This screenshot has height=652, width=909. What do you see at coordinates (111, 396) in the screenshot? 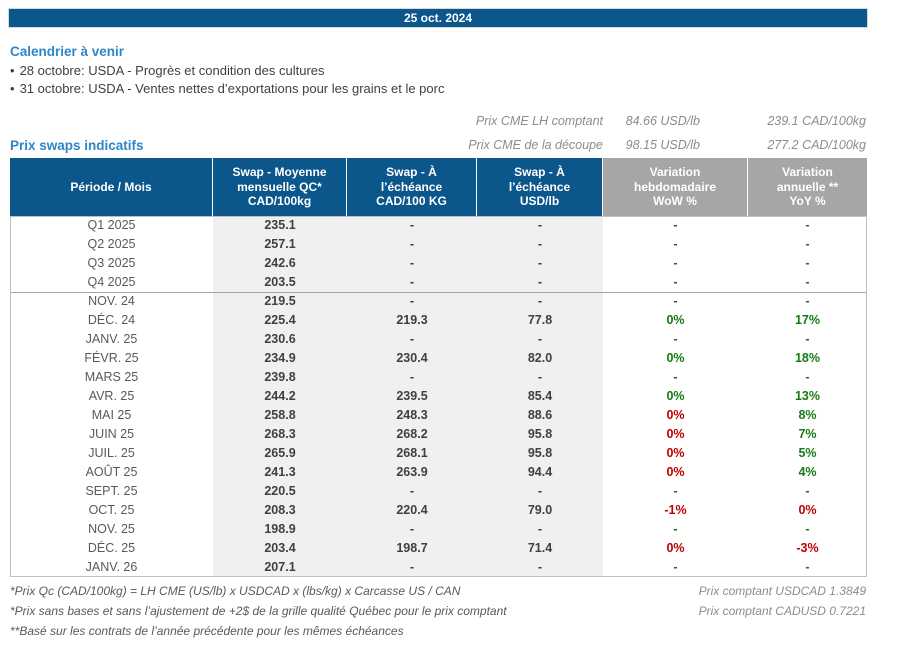
I see `cell-period: AVR. 25` at bounding box center [111, 396].